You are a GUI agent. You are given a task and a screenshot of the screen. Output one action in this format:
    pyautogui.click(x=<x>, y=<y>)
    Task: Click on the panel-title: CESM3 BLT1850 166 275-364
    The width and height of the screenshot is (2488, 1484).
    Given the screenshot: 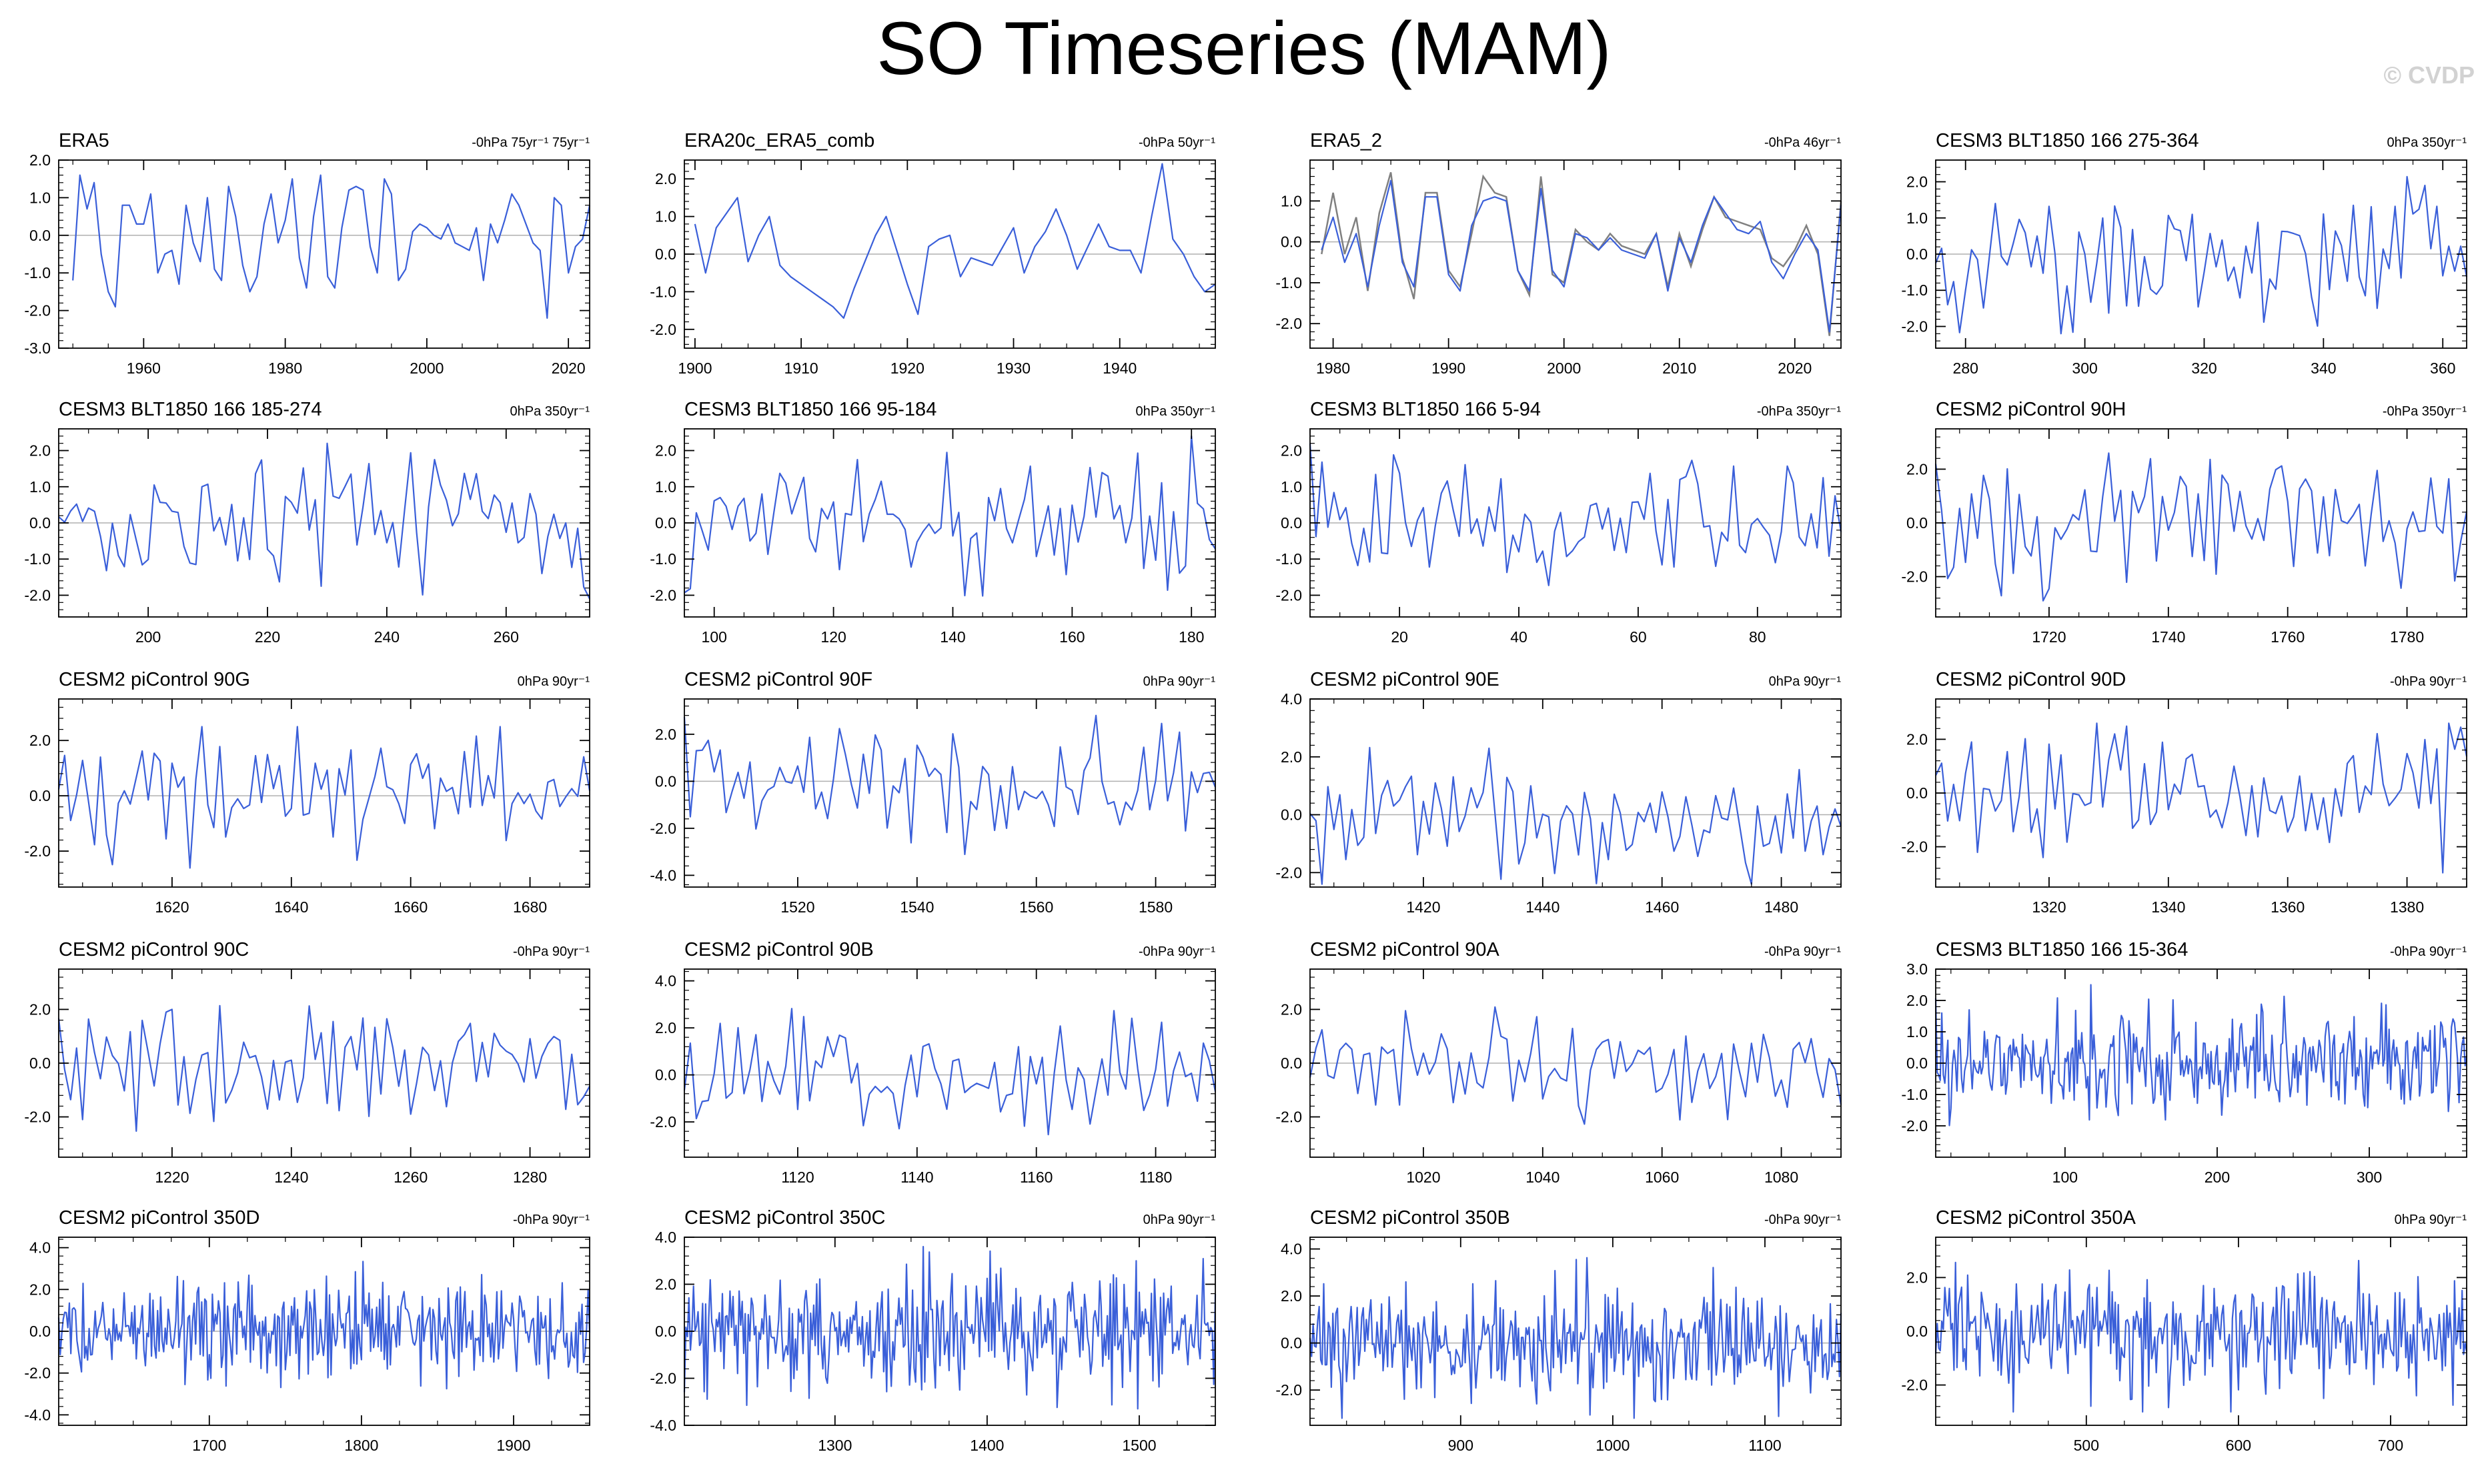 What is the action you would take?
    pyautogui.click(x=2067, y=140)
    